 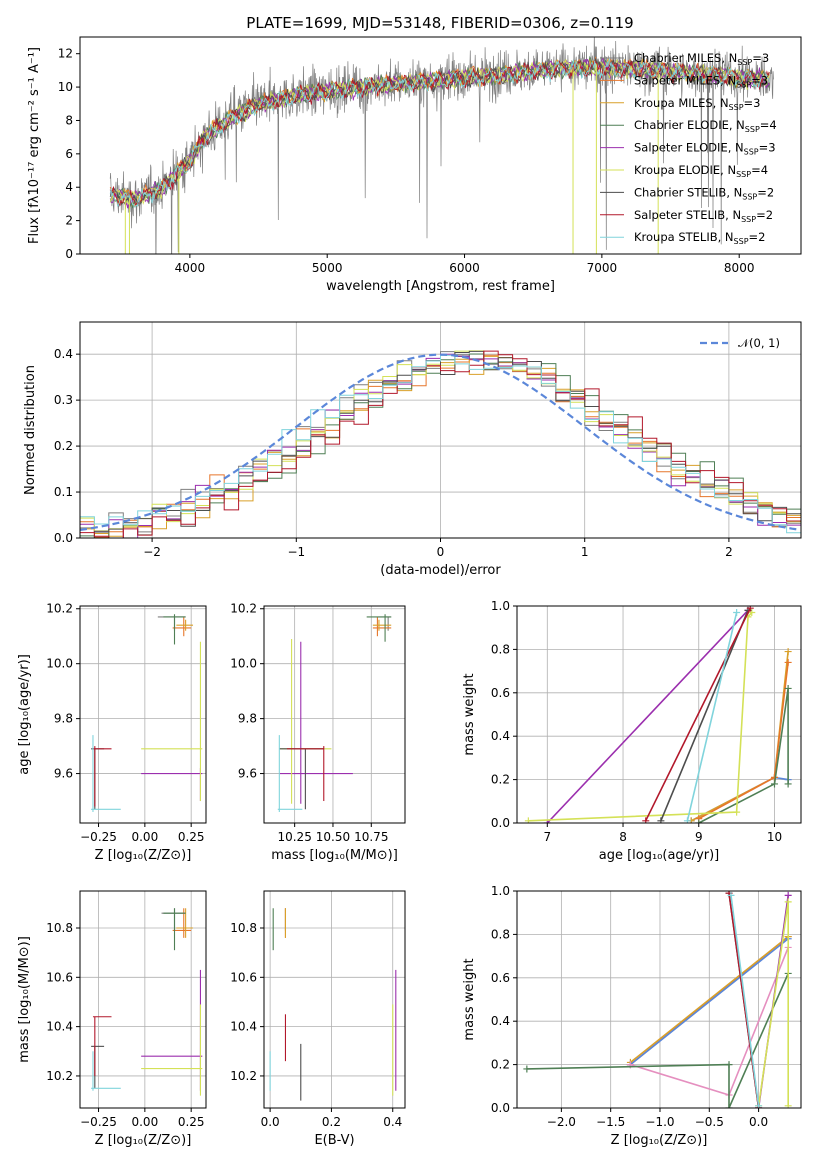 I want to click on y-tick-label: 0.3, so click(x=63, y=400).